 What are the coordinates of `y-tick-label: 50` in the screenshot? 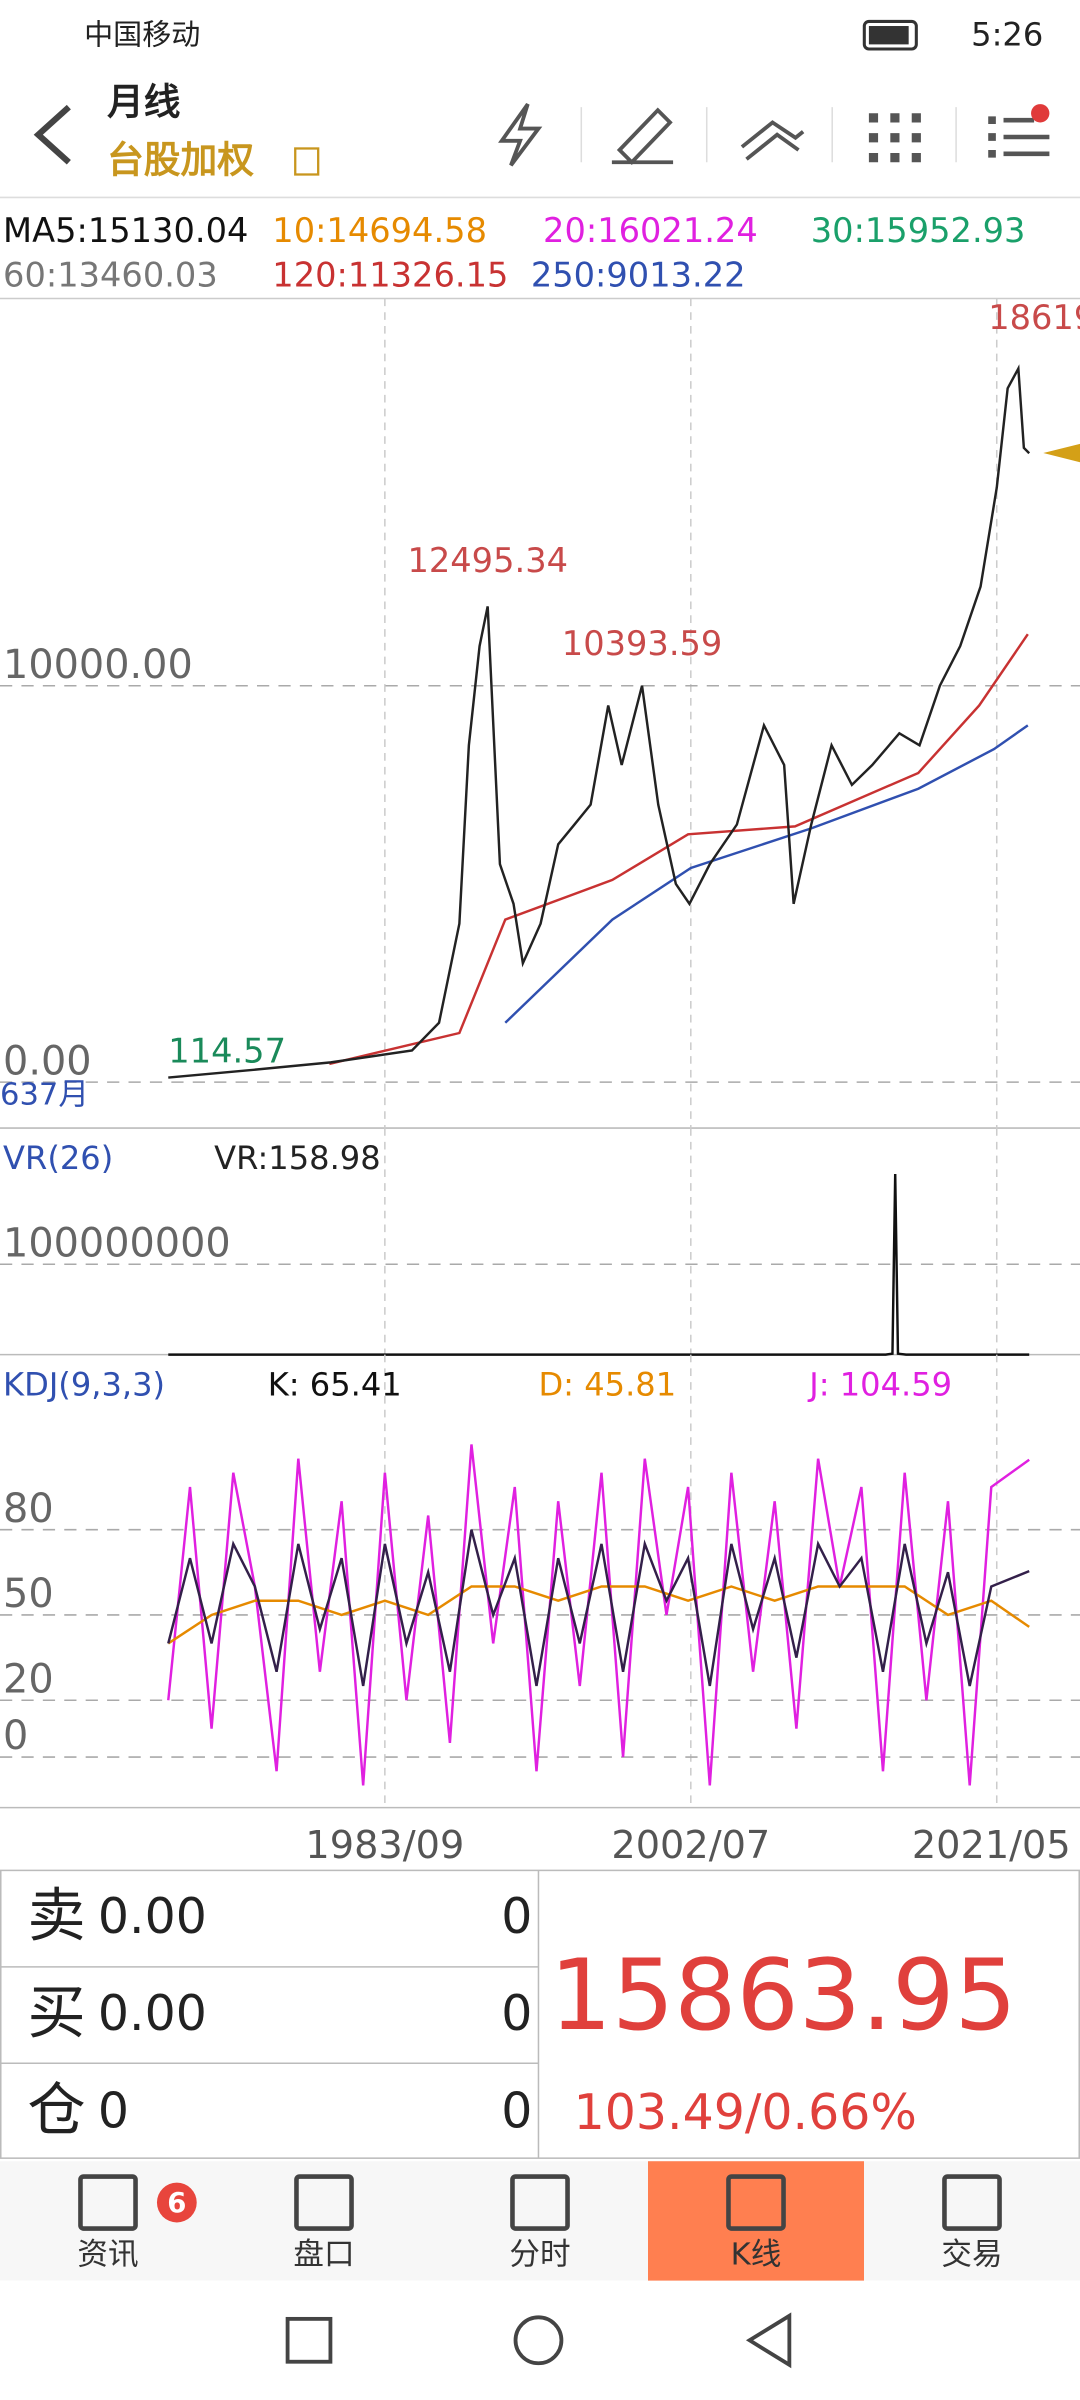 It's located at (28, 1594).